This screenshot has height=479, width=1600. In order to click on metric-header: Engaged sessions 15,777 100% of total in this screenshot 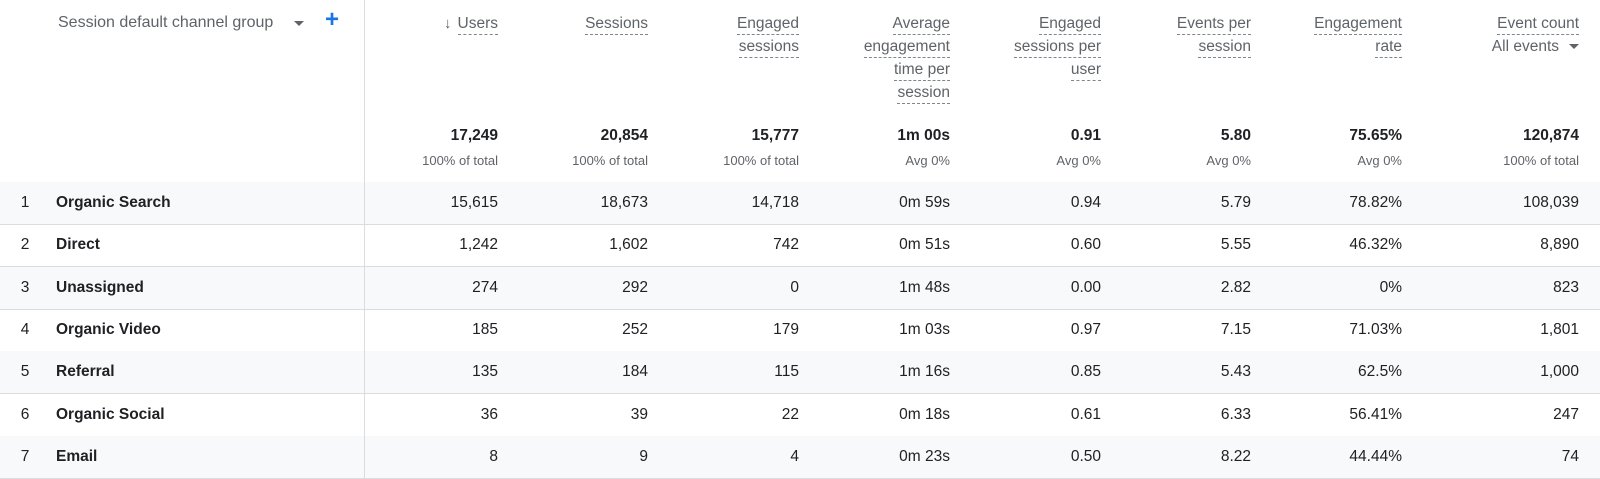, I will do `click(729, 91)`.